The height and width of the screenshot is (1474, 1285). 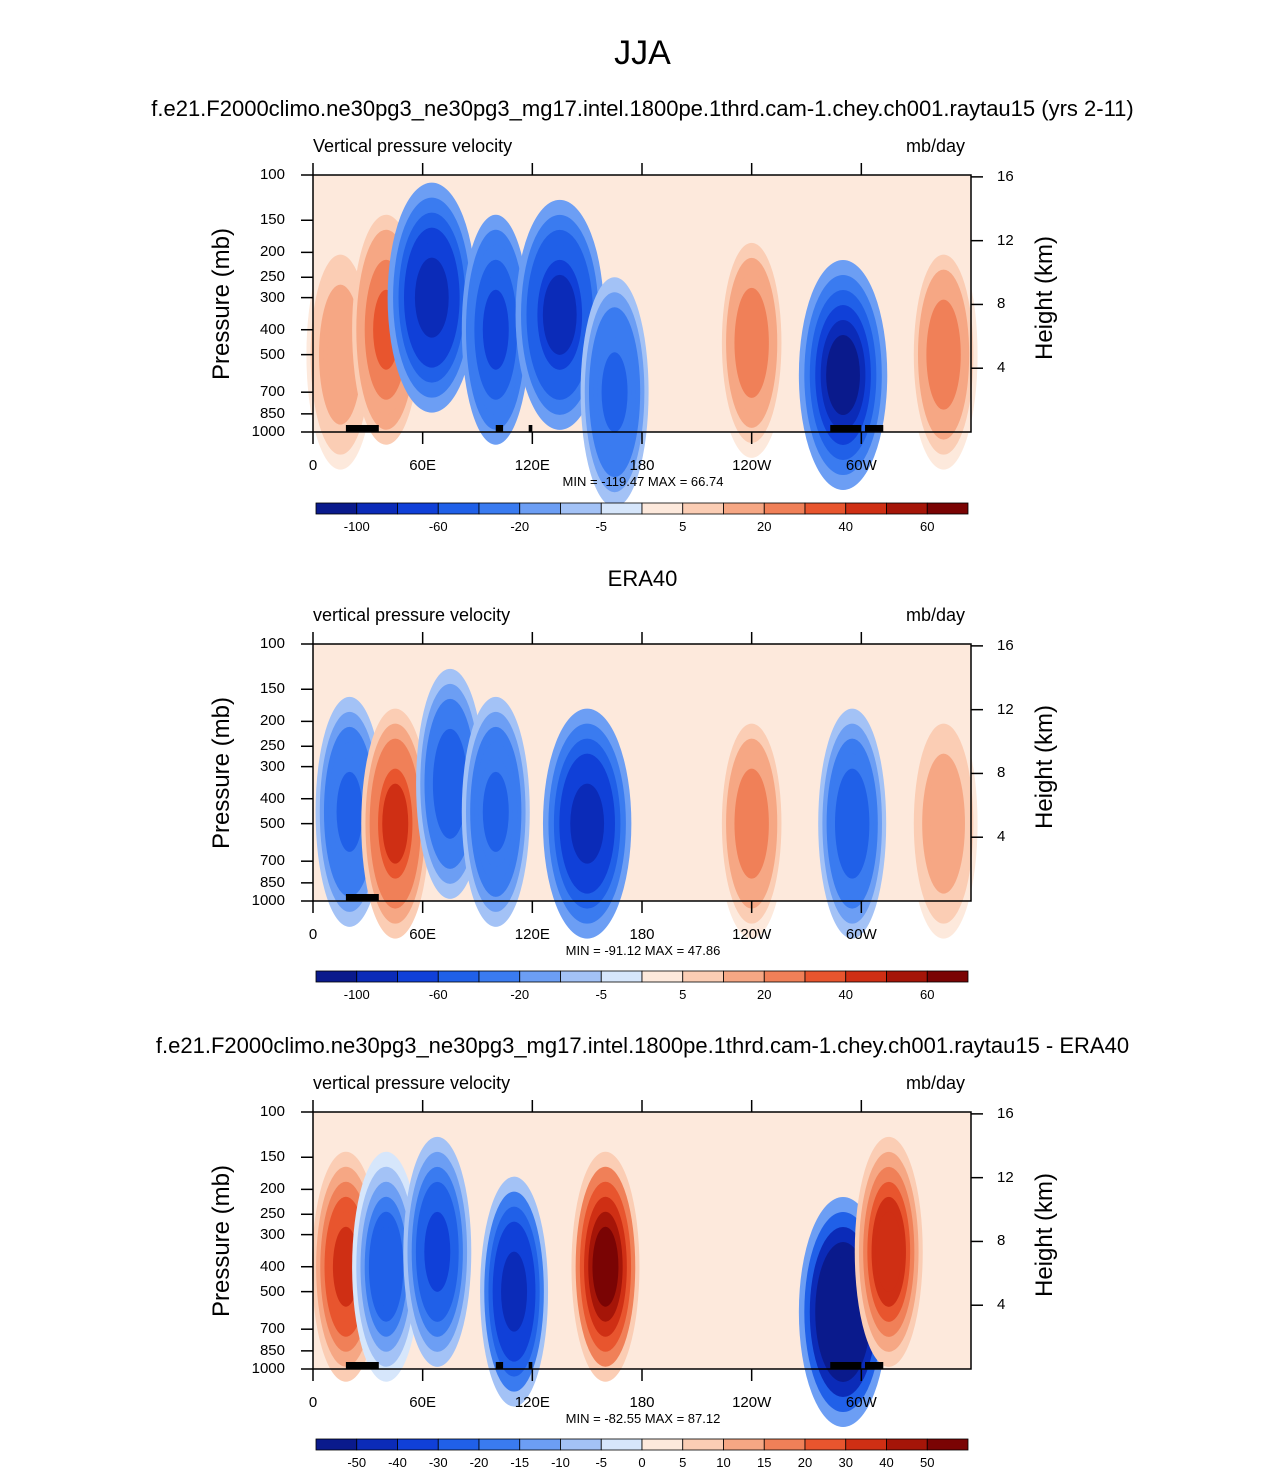 I want to click on y-tick-label: 200, so click(x=272, y=252).